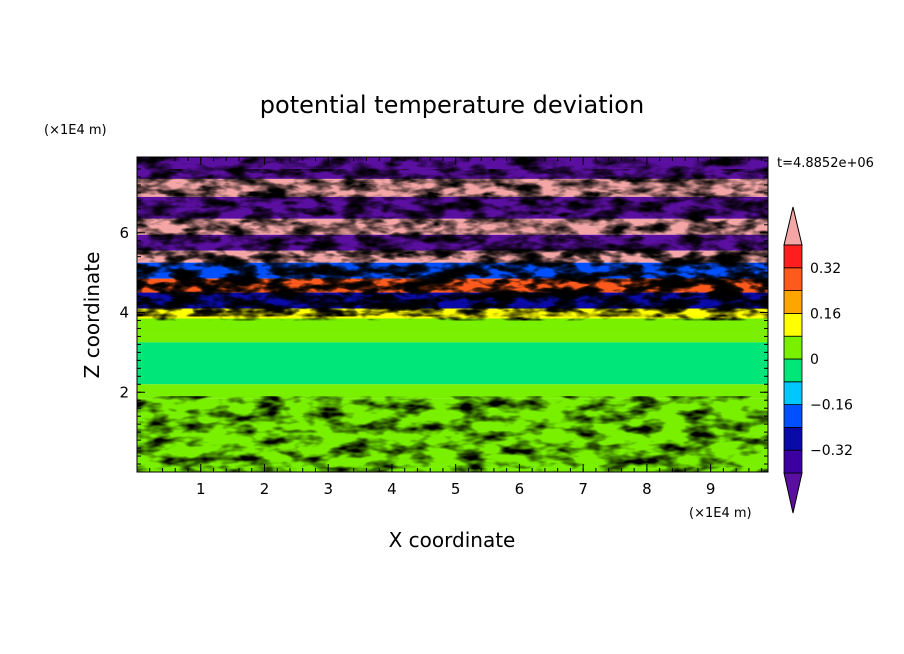 The height and width of the screenshot is (654, 904). What do you see at coordinates (831, 451) in the screenshot?
I see `colorbar-tick-label: −0.32` at bounding box center [831, 451].